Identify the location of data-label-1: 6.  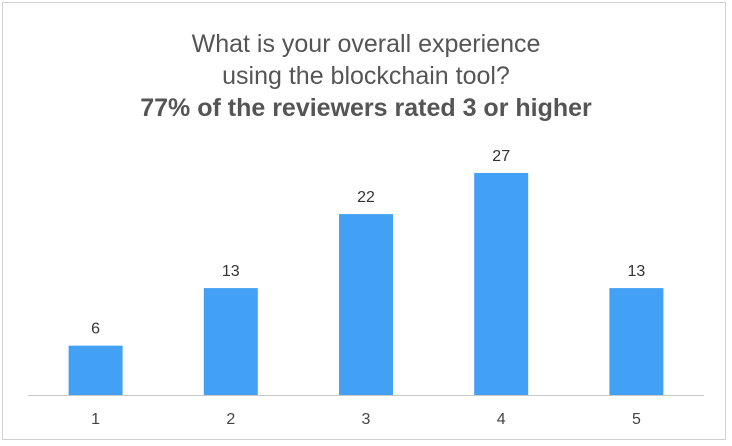
(95, 329).